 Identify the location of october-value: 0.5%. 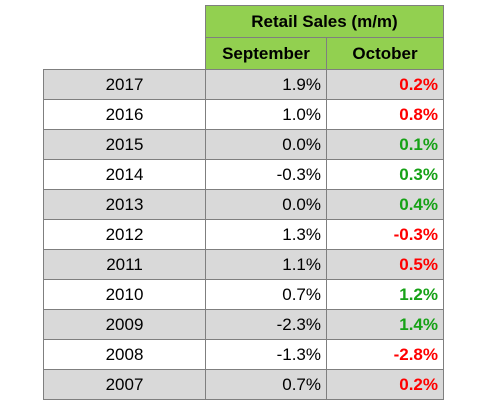
(385, 264).